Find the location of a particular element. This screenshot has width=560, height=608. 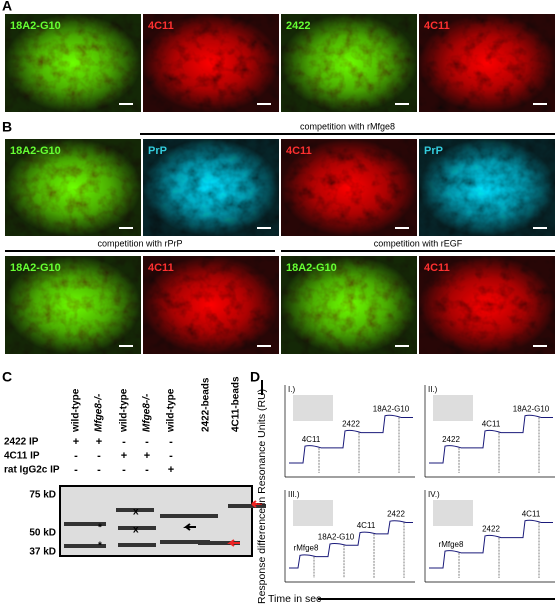

micrograph: 2422 is located at coordinates (349, 63).